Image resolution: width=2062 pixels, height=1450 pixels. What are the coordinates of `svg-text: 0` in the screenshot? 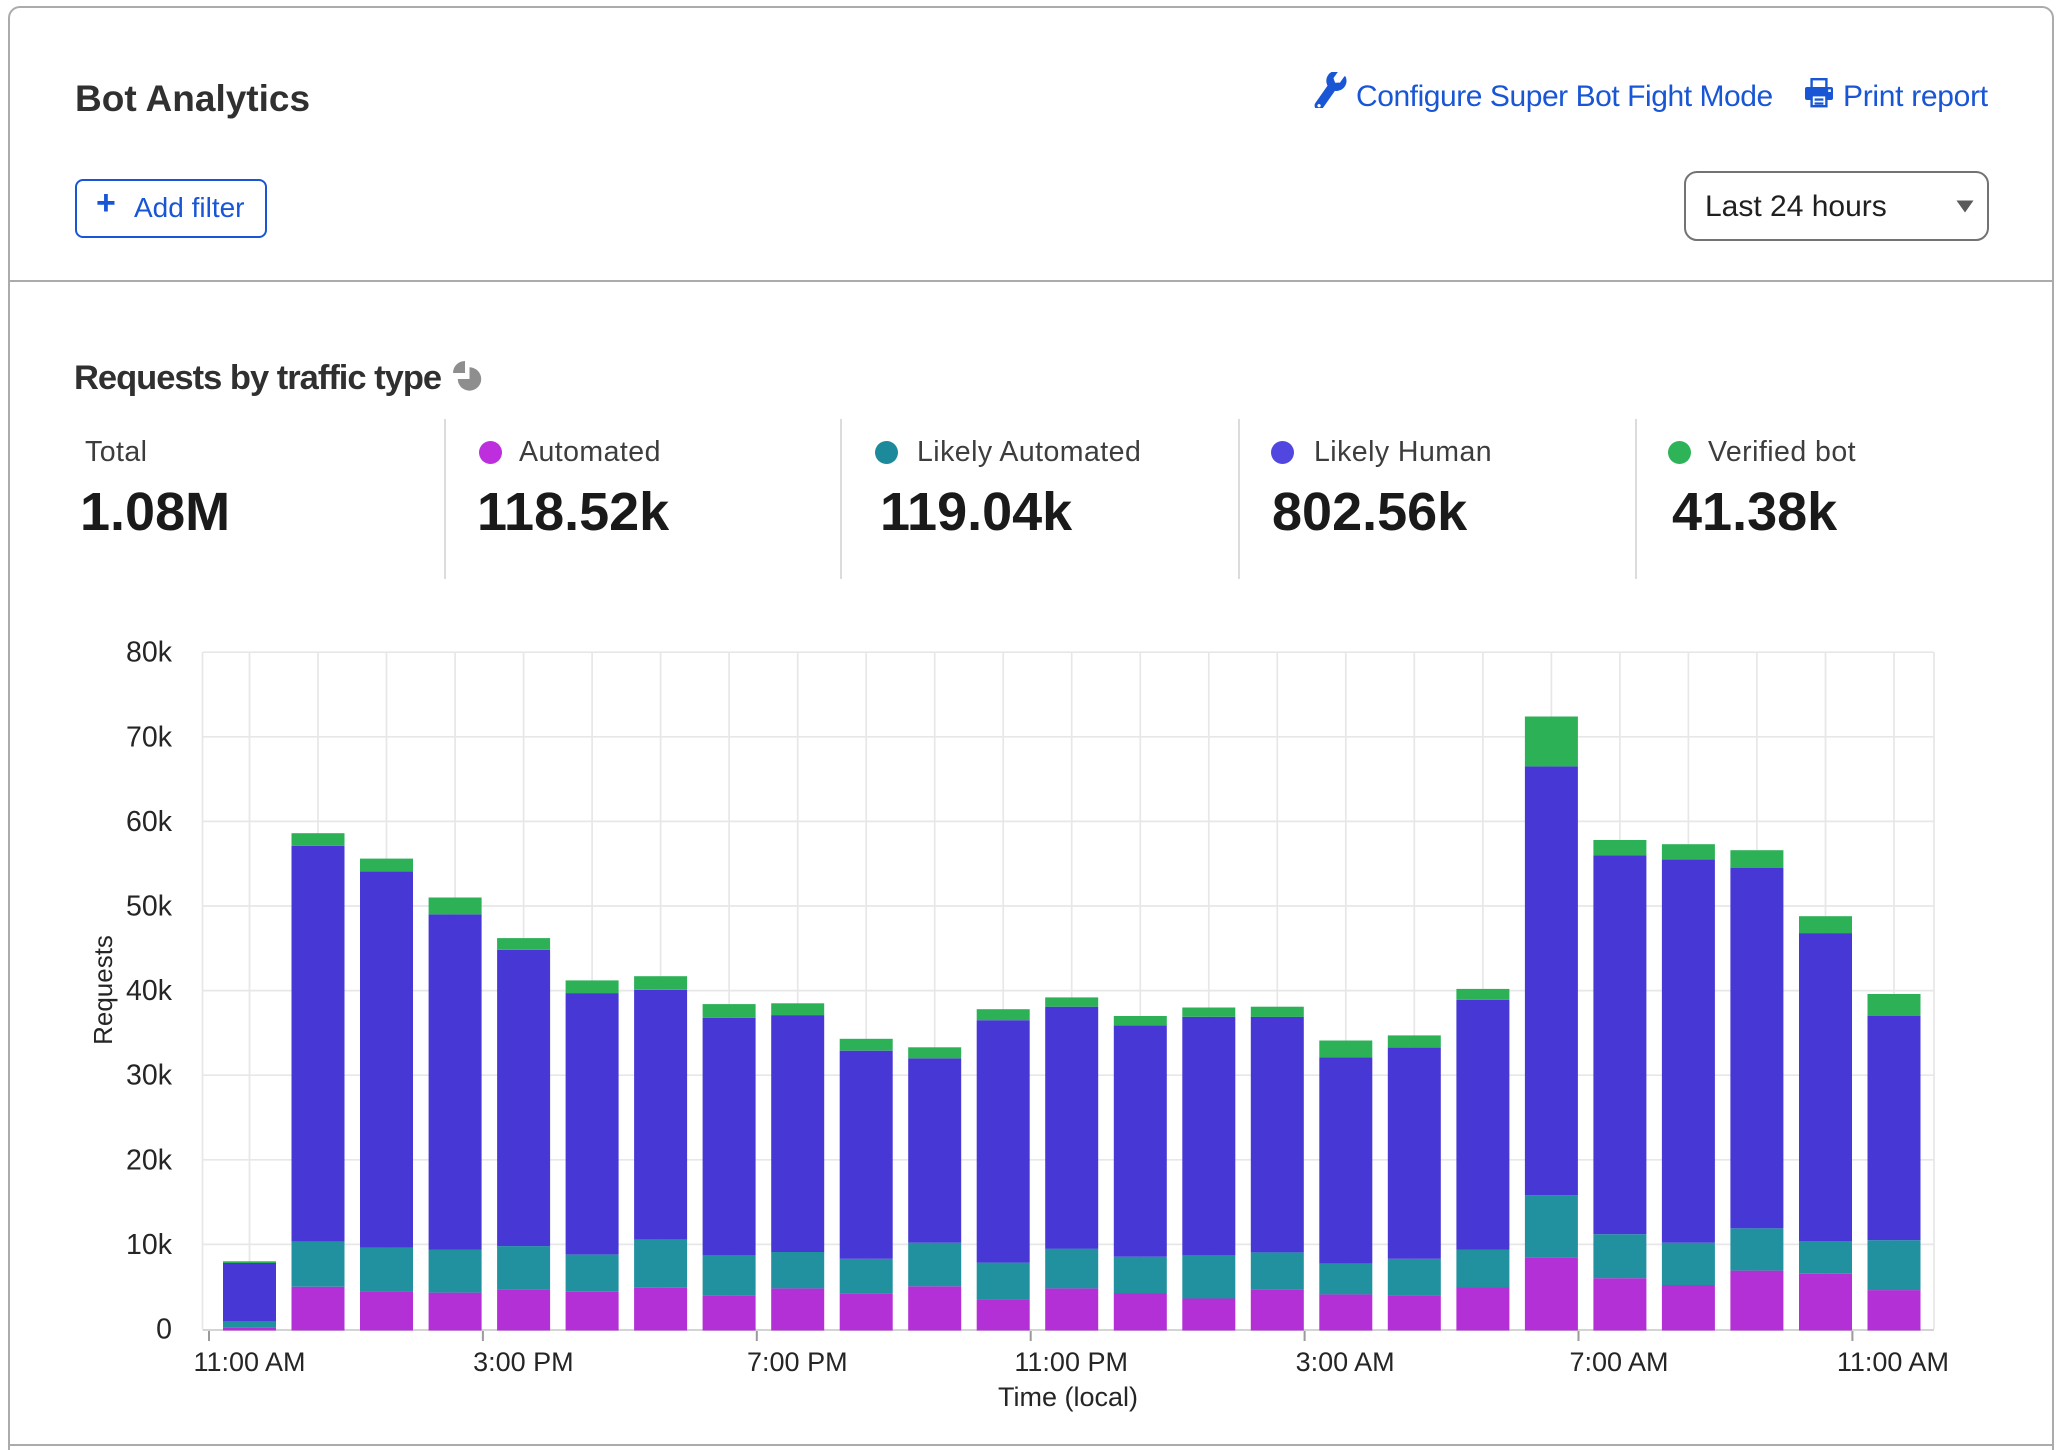 It's located at (164, 1330).